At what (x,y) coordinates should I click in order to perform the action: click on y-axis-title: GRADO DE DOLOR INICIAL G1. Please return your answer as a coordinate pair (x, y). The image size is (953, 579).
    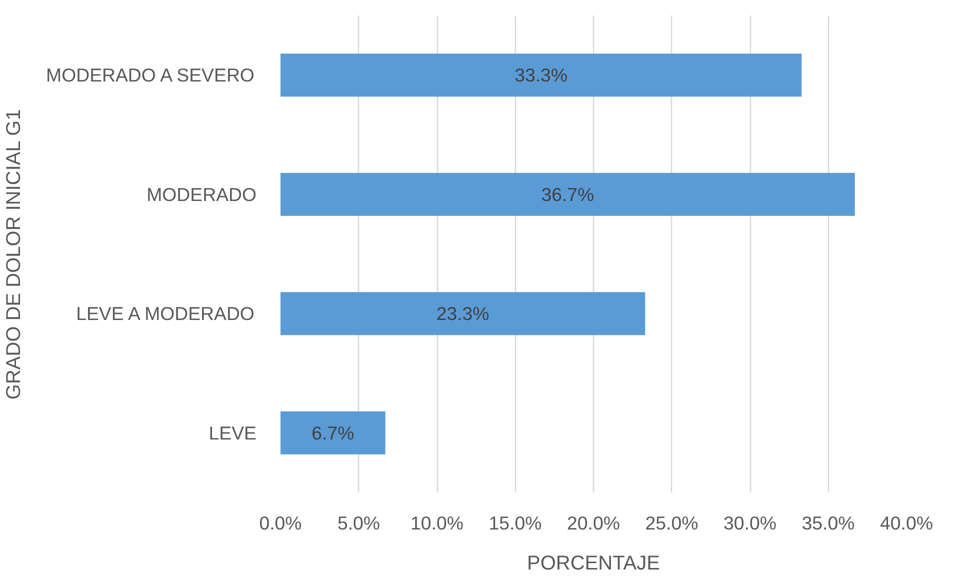
    Looking at the image, I should click on (14, 254).